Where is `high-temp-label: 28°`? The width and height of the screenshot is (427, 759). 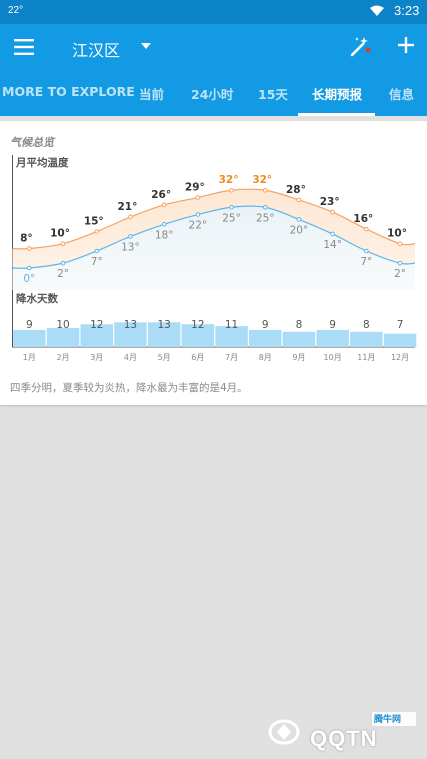 high-temp-label: 28° is located at coordinates (296, 190).